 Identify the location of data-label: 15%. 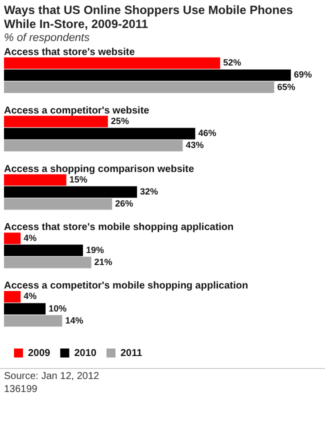
(78, 179).